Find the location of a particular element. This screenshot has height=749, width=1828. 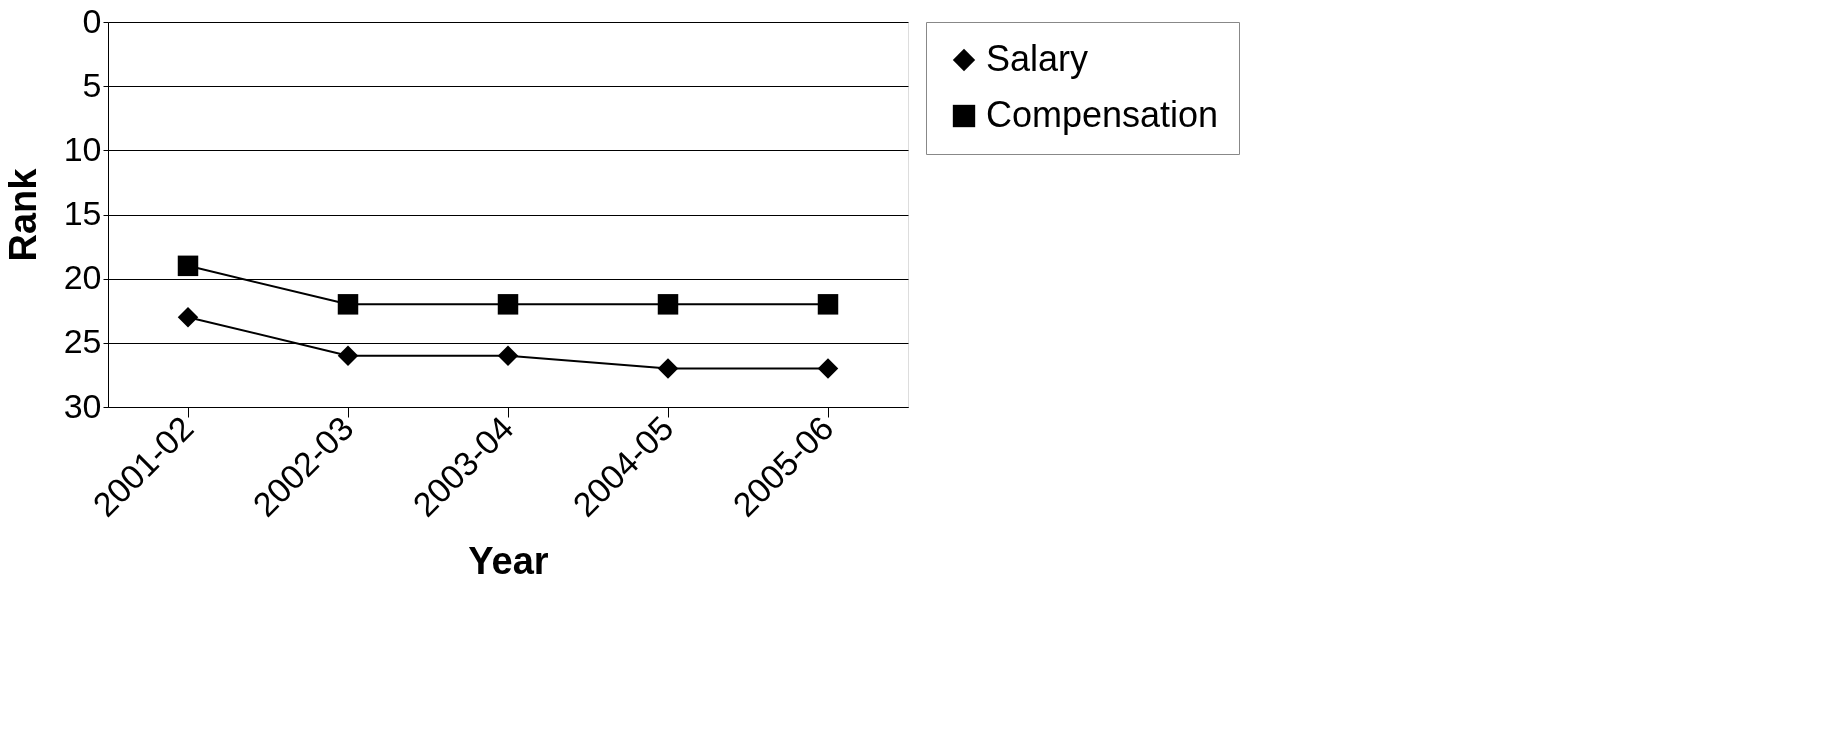

y-axis-title: Rank is located at coordinates (22, 214).